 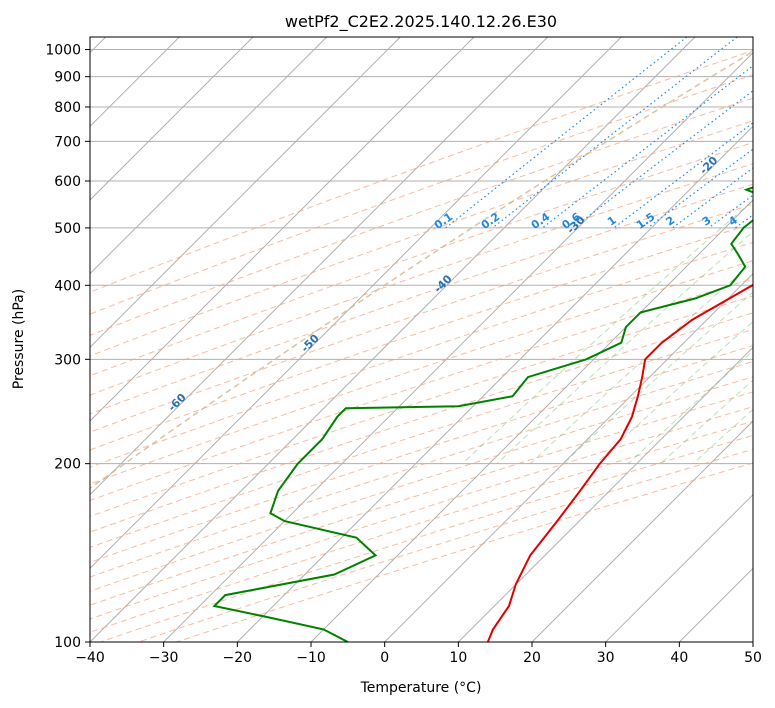 What do you see at coordinates (770, 220) in the screenshot?
I see `mixing-ratio-label: 6` at bounding box center [770, 220].